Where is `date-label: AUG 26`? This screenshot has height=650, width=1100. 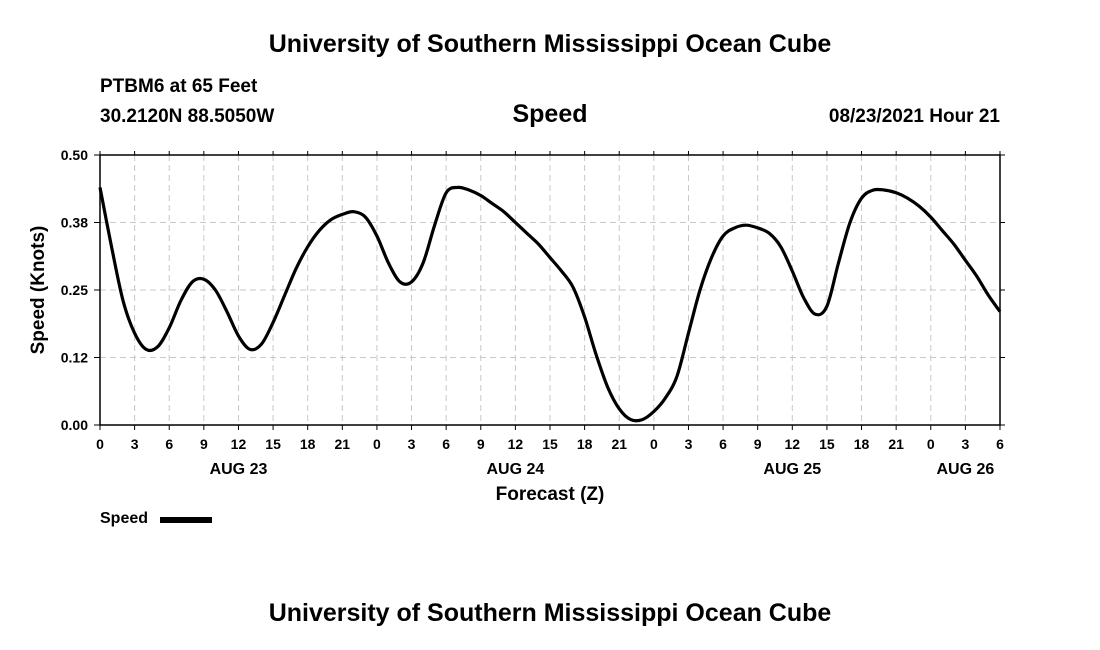 date-label: AUG 26 is located at coordinates (965, 469).